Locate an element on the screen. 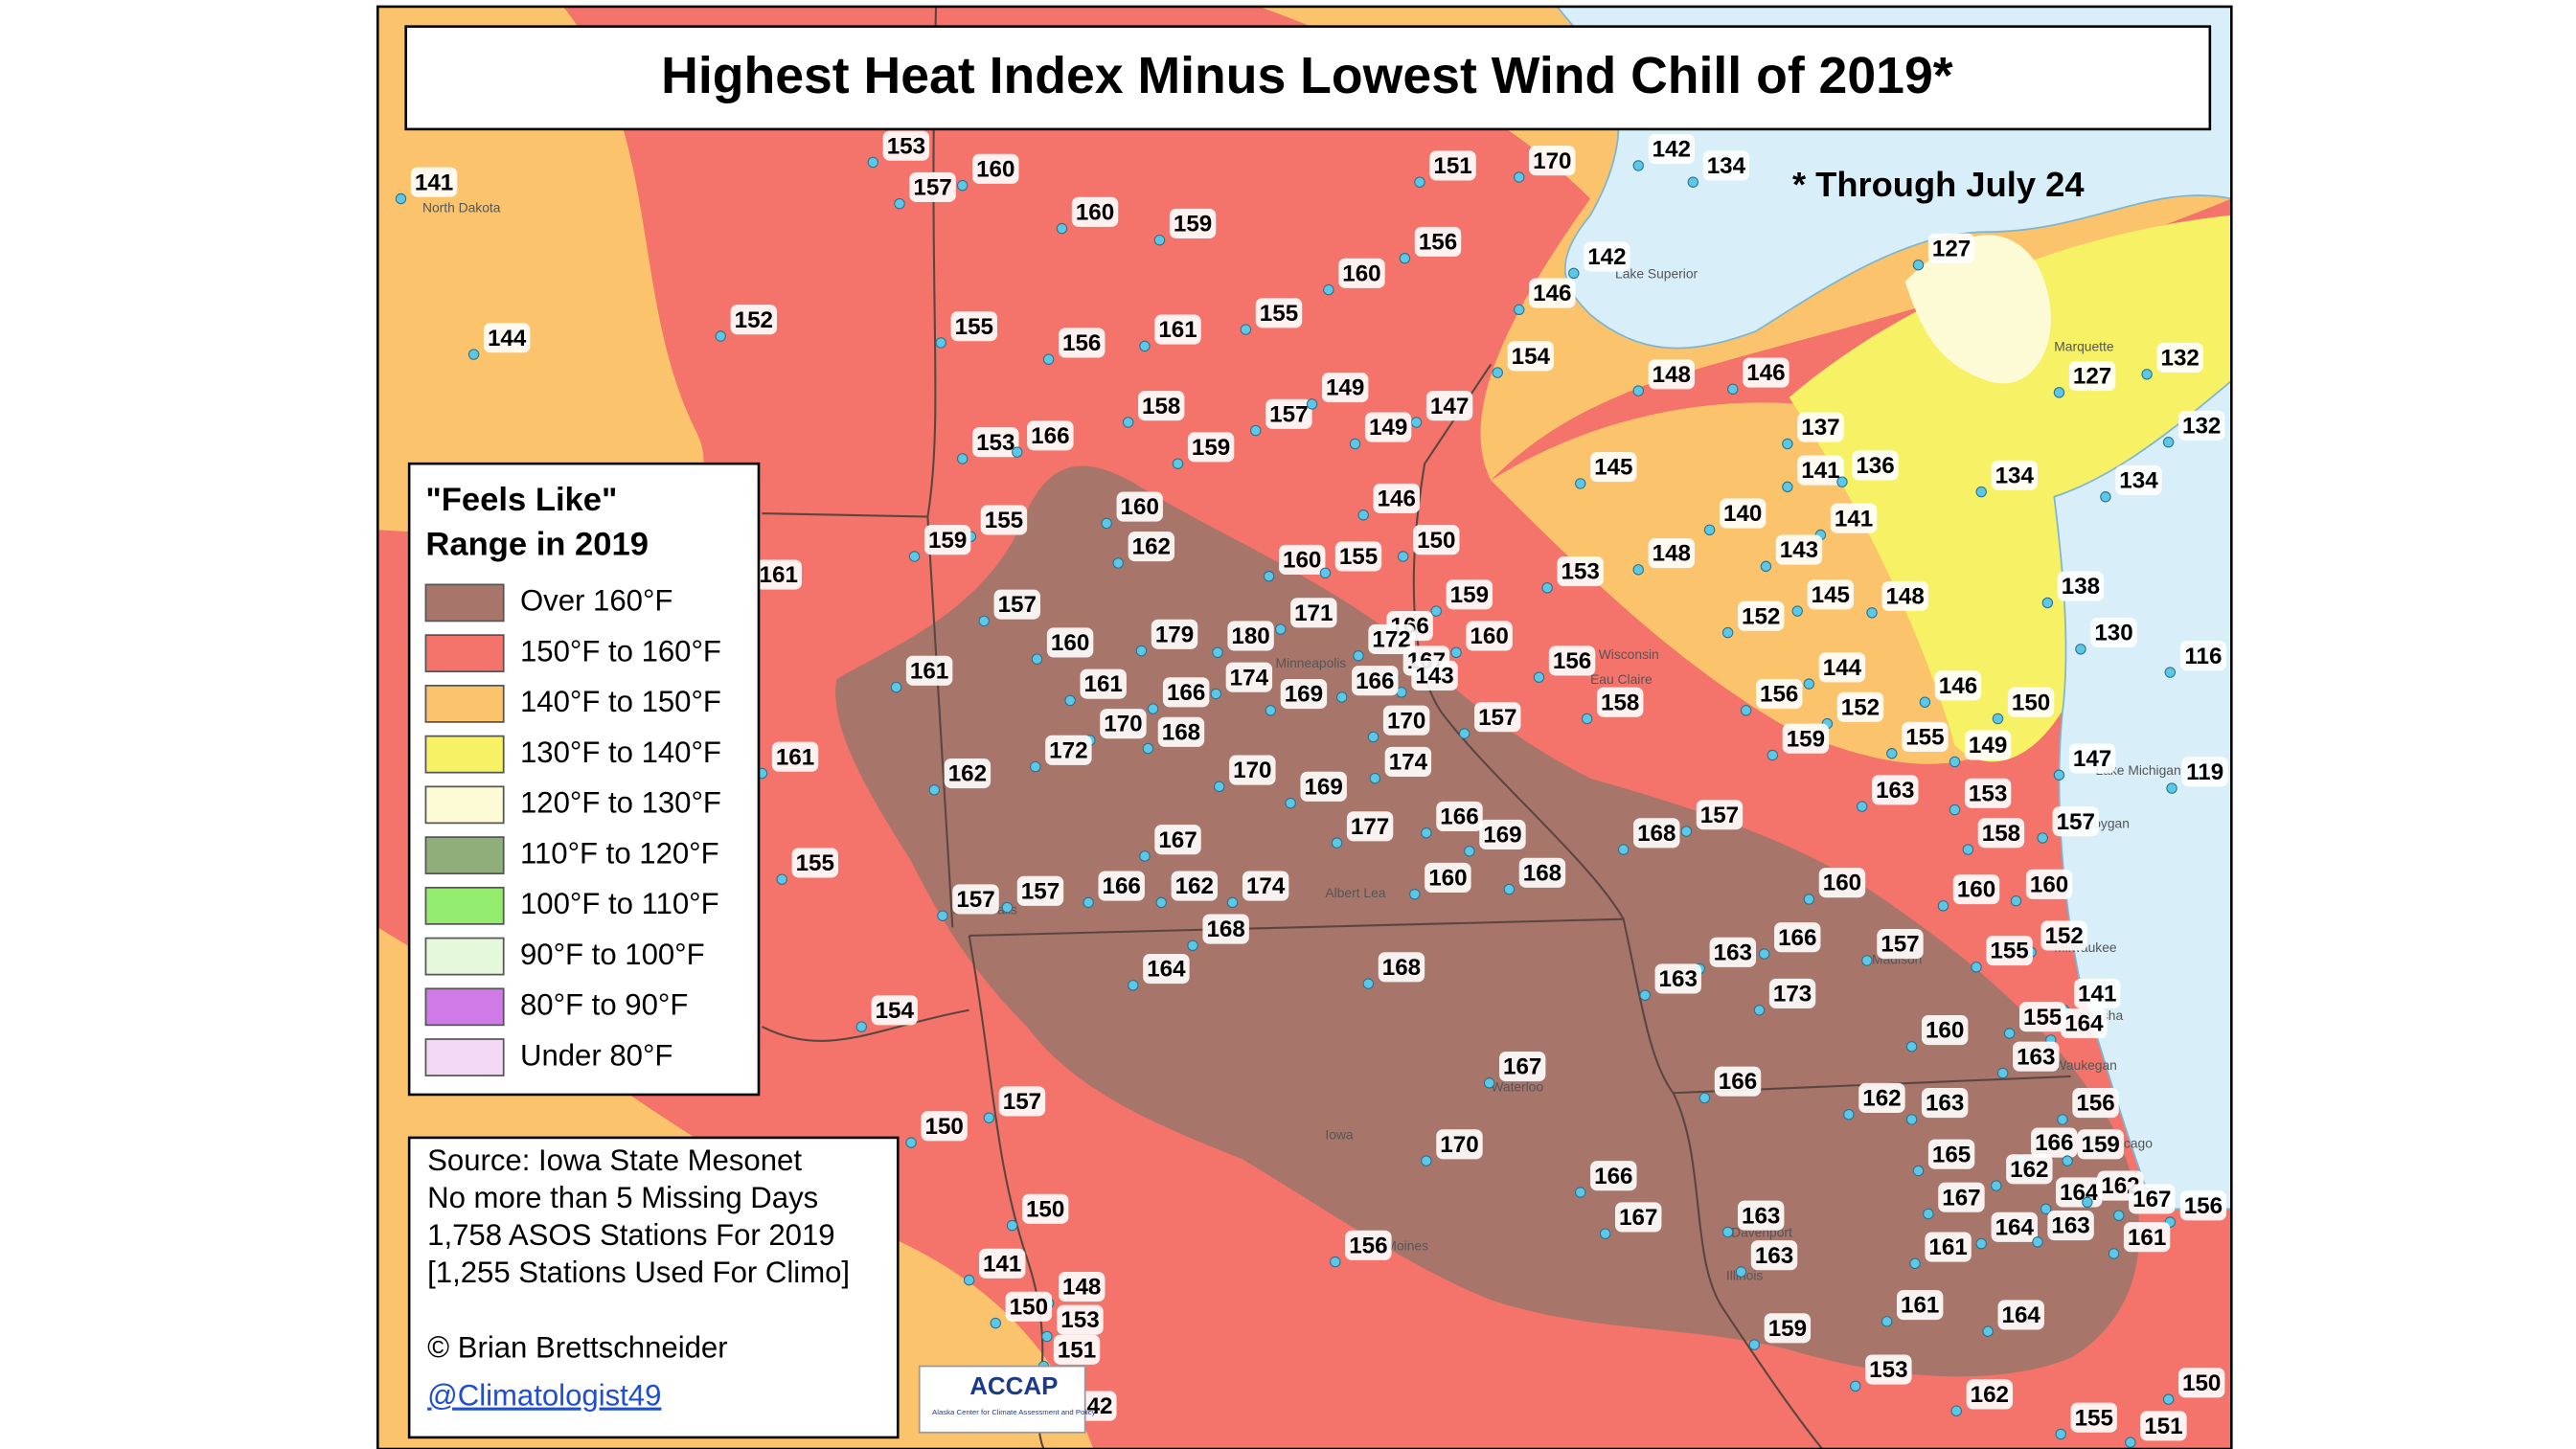 The width and height of the screenshot is (2576, 1449). station-value: 166 is located at coordinates (1797, 938).